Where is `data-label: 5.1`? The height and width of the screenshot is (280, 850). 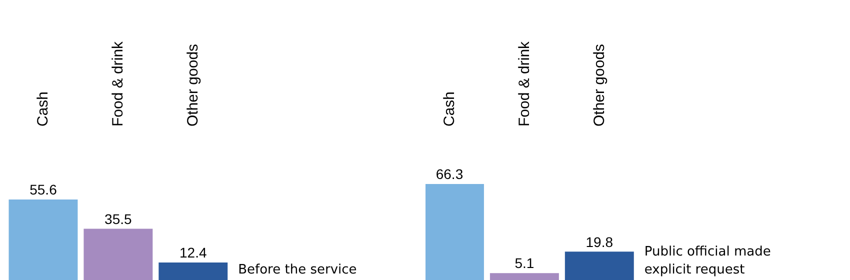
data-label: 5.1 is located at coordinates (524, 263).